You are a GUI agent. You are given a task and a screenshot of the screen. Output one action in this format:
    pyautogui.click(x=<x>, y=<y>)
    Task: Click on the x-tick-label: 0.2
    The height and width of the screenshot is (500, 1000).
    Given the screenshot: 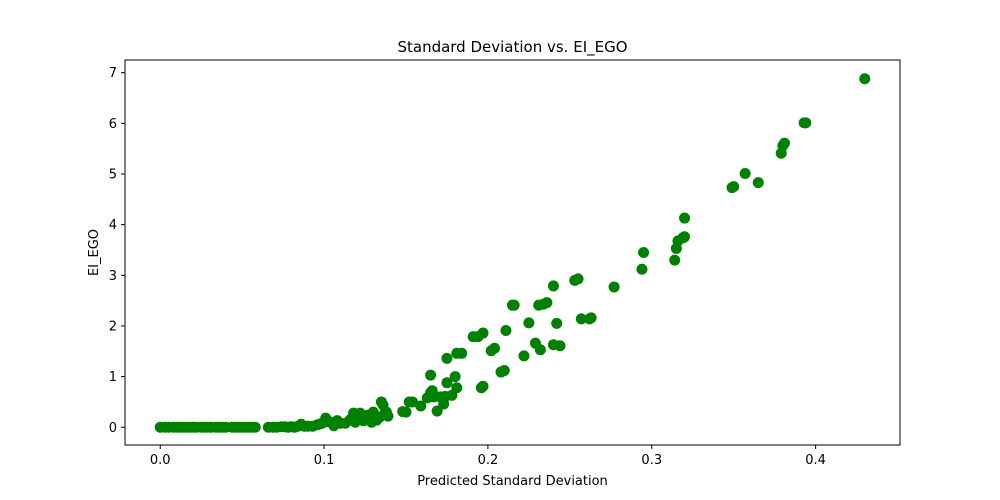 What is the action you would take?
    pyautogui.click(x=488, y=460)
    